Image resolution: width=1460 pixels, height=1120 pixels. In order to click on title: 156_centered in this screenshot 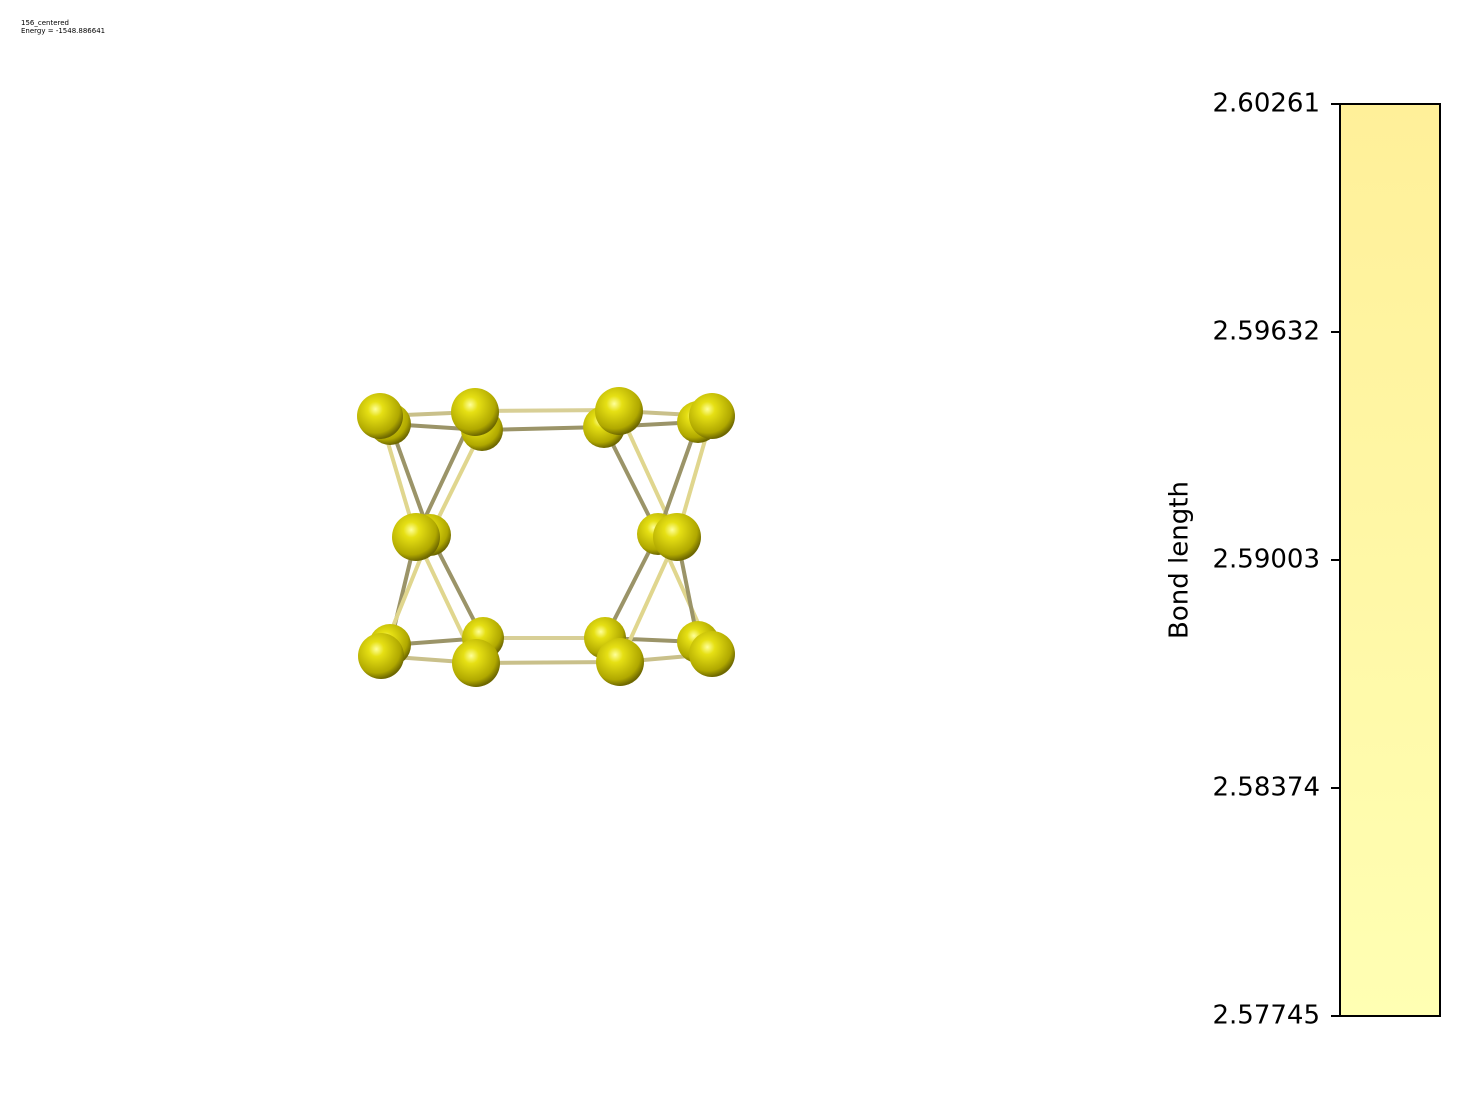, I will do `click(45, 23)`.